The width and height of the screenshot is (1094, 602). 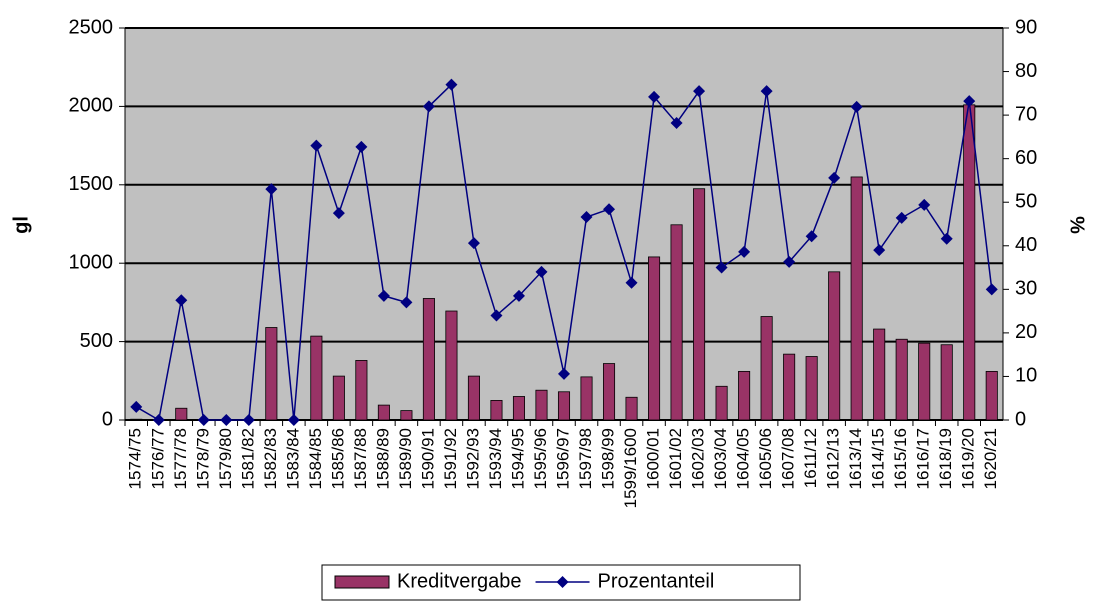 I want to click on x-tick-label: 1620/21, so click(x=990, y=458).